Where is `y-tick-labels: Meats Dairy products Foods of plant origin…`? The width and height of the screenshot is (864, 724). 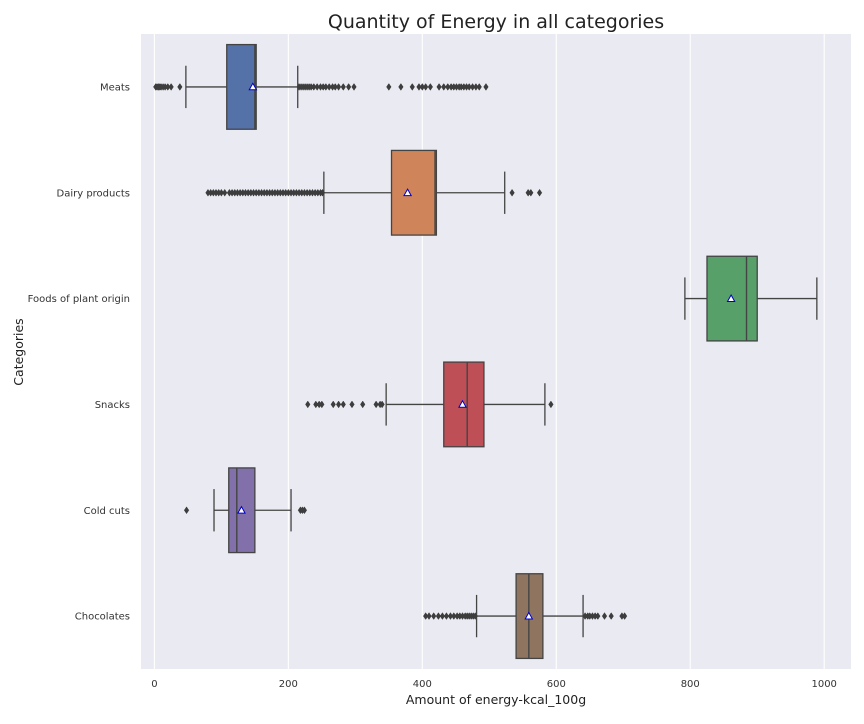 y-tick-labels: Meats Dairy products Foods of plant origin… is located at coordinates (79, 352).